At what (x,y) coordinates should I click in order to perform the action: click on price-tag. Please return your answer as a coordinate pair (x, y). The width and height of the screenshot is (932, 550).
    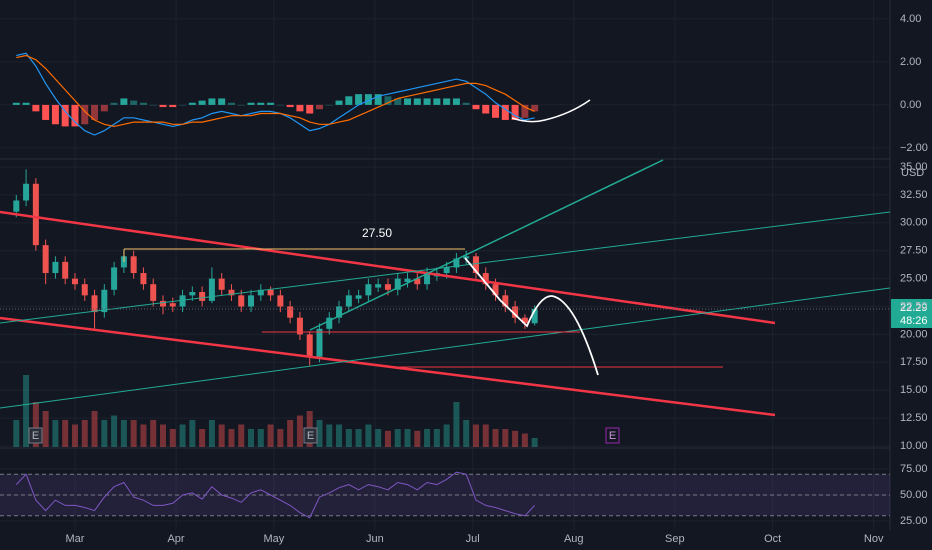
    Looking at the image, I should click on (911, 313).